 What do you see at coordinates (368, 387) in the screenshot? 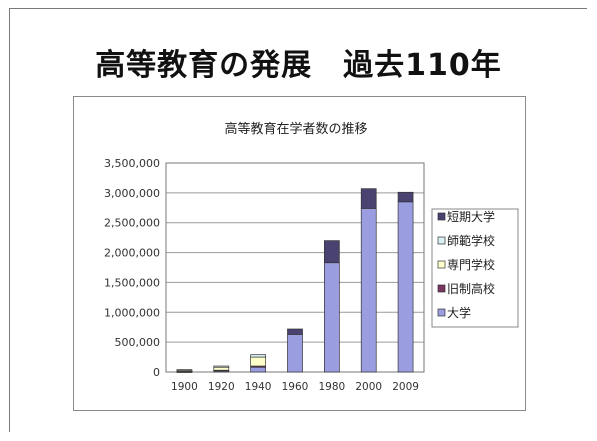
I see `x-tick-label: 2000` at bounding box center [368, 387].